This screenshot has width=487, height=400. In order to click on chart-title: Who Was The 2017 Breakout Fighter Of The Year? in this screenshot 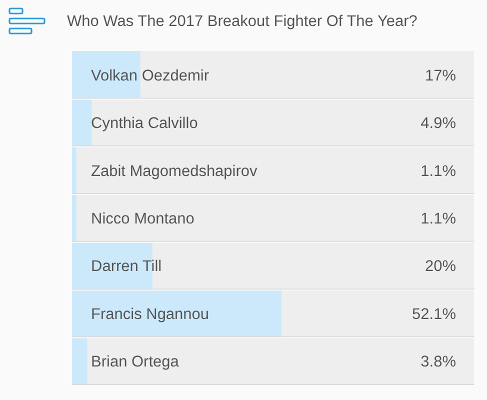, I will do `click(242, 21)`.